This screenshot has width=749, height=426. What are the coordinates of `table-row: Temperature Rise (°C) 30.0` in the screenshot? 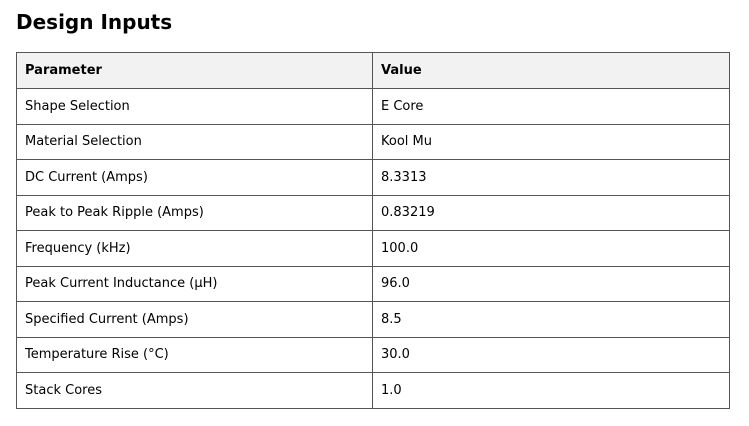 It's located at (373, 354).